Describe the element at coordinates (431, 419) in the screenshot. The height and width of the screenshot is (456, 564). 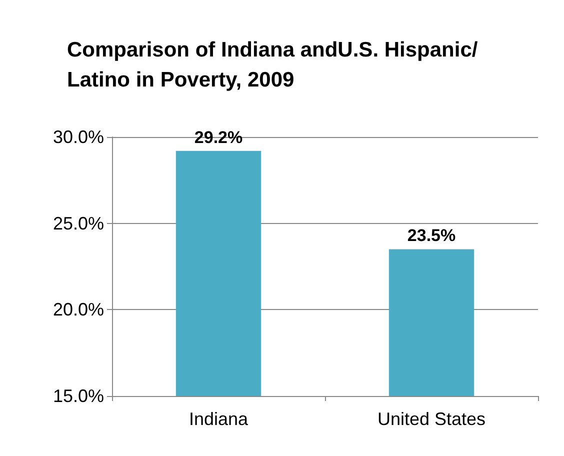
I see `x-tick-label: United States` at that location.